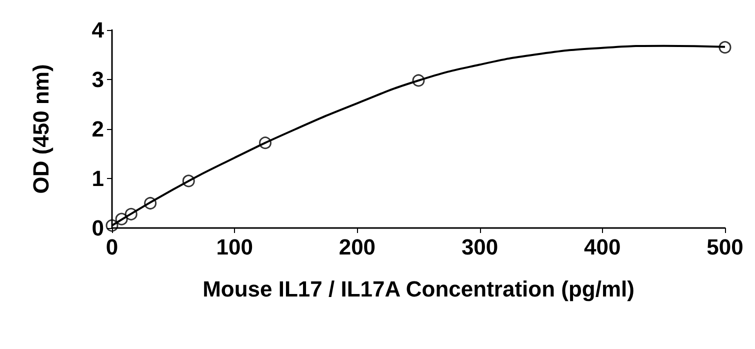  What do you see at coordinates (357, 247) in the screenshot?
I see `x-tick-label: 200` at bounding box center [357, 247].